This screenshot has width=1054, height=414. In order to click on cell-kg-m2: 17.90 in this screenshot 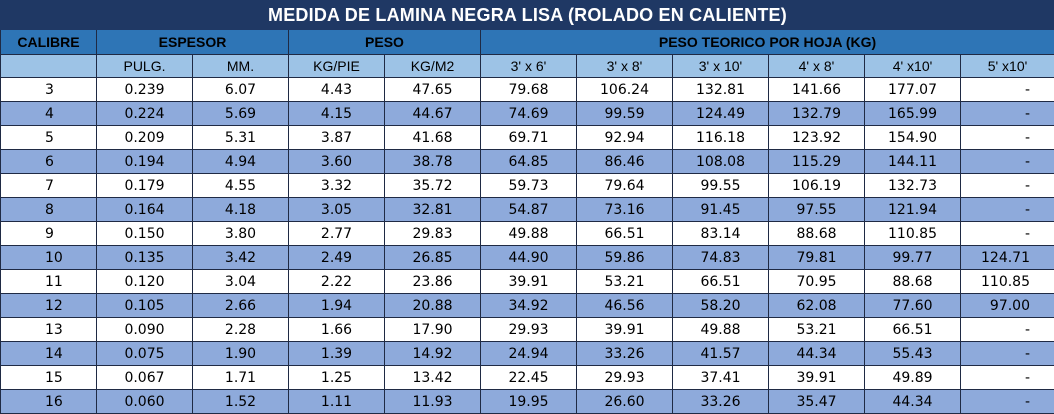, I will do `click(433, 330)`.